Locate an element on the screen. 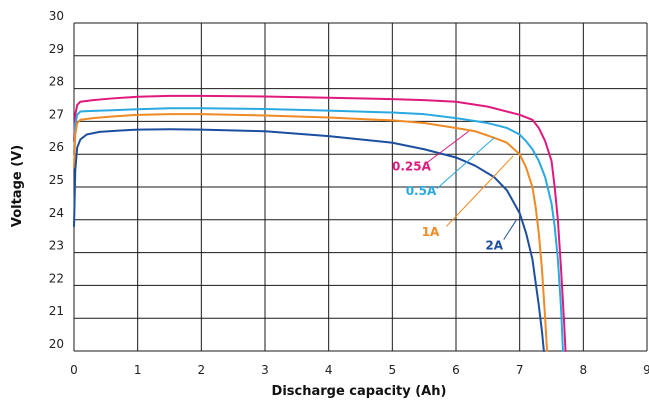 This screenshot has width=649, height=401. y-tick-label-26: 26 is located at coordinates (56, 147).